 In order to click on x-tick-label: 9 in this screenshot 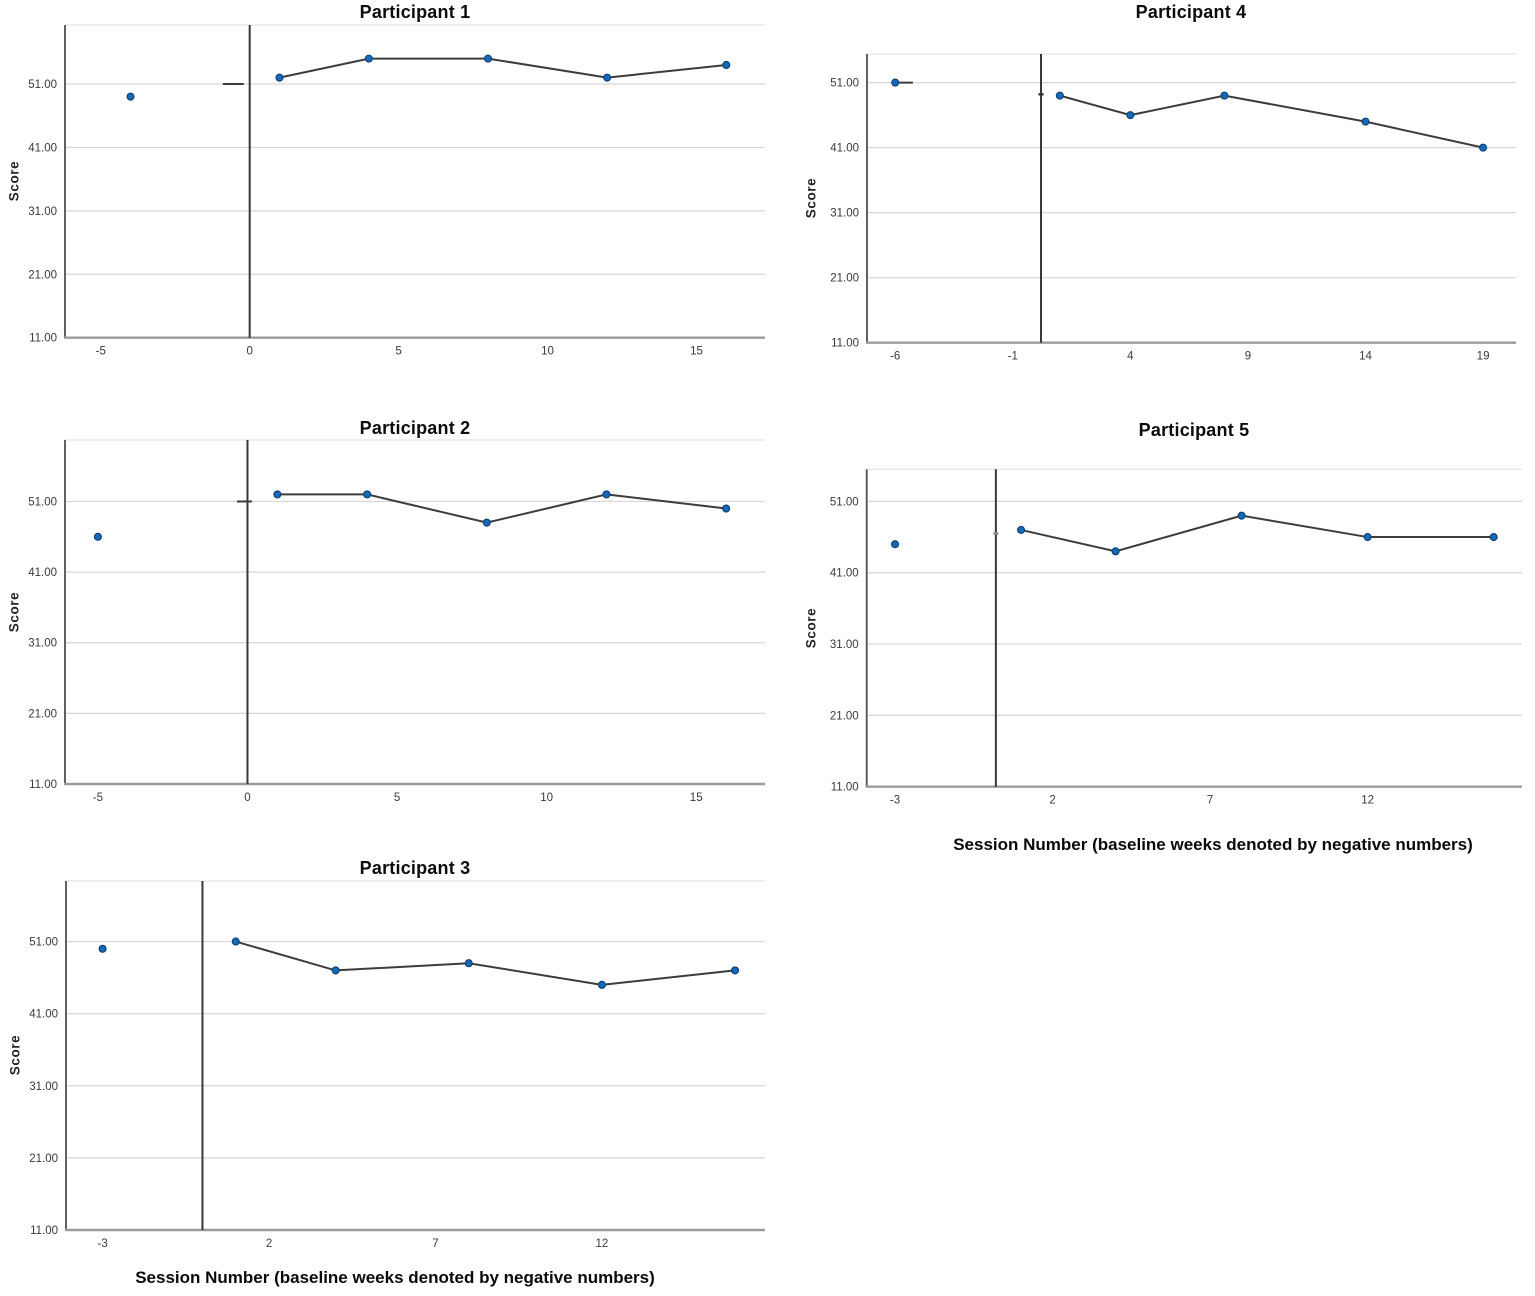, I will do `click(1248, 357)`.